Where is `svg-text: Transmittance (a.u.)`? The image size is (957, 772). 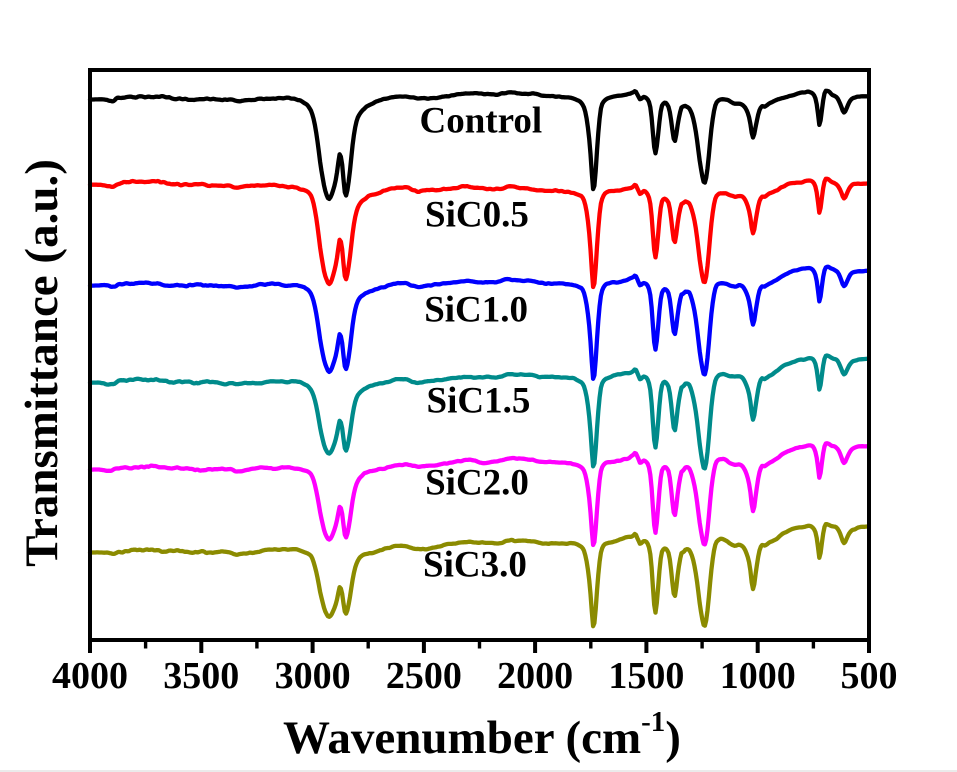
svg-text: Transmittance (a.u.) is located at coordinates (42, 363).